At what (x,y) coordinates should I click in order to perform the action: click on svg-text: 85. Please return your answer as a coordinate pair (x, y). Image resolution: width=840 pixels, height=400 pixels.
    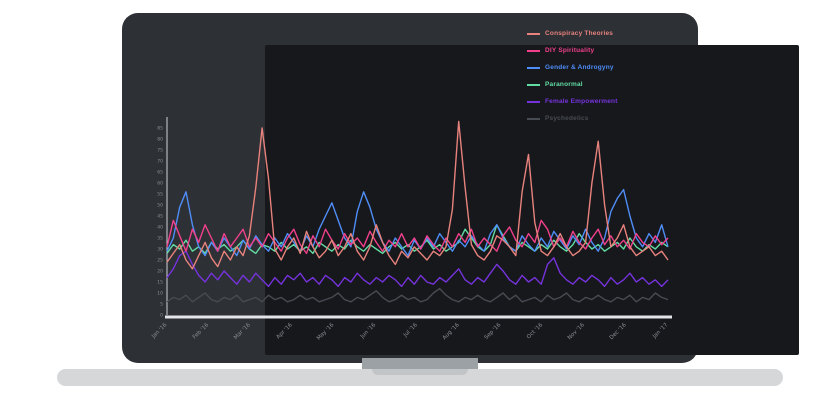
    Looking at the image, I should click on (160, 129).